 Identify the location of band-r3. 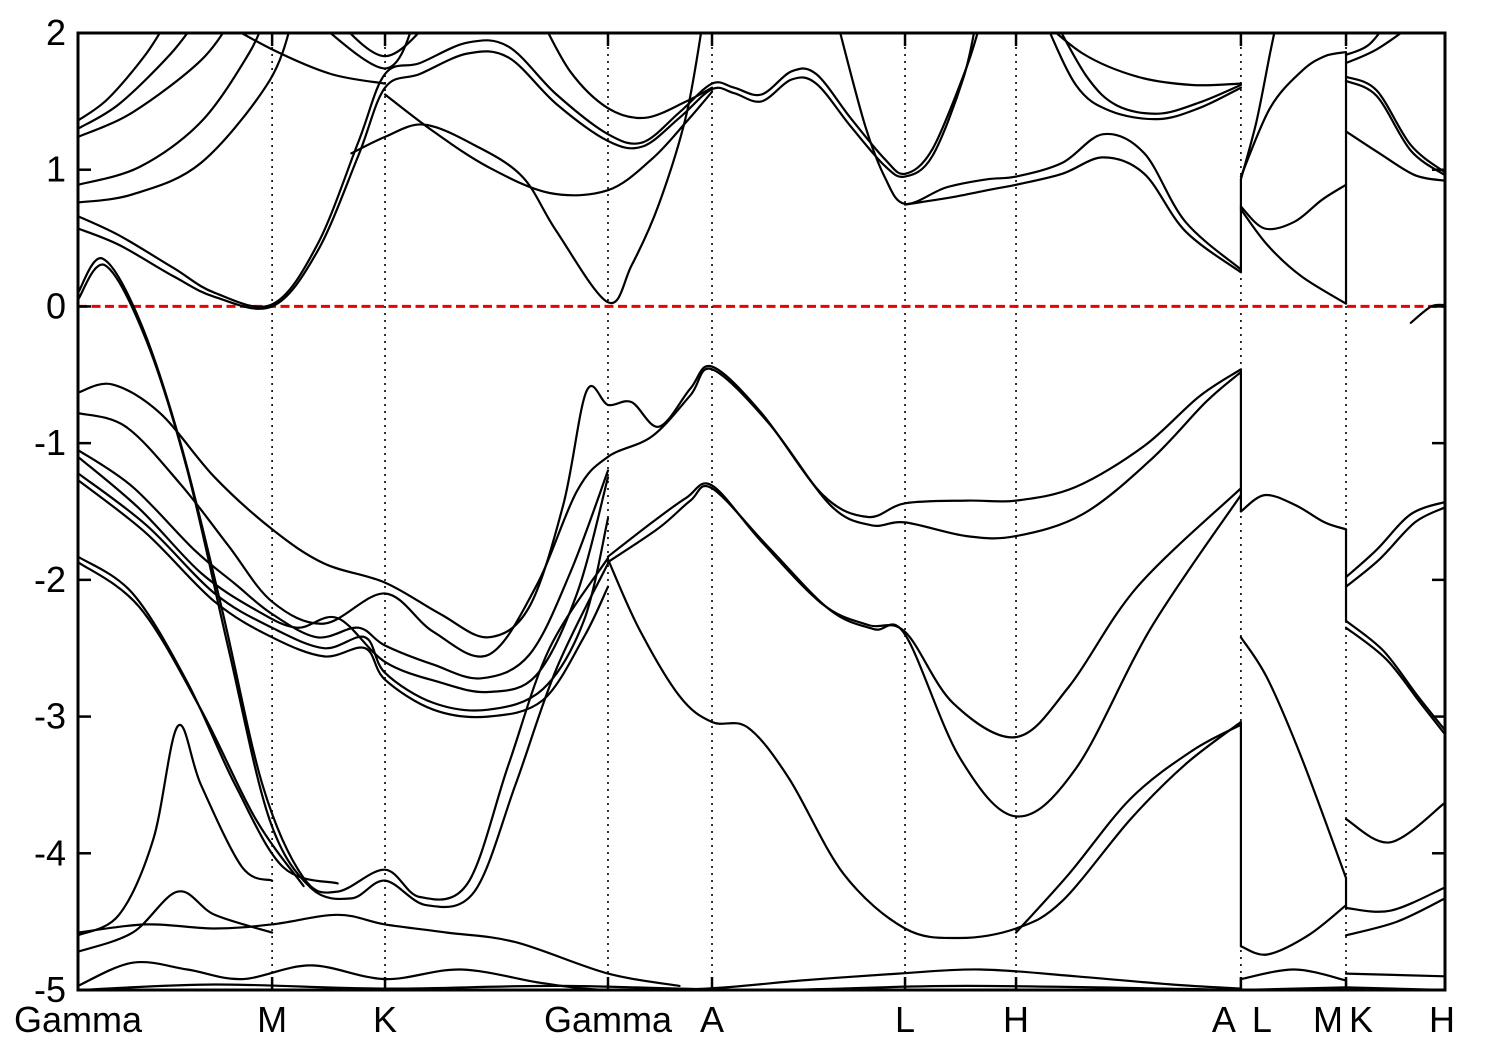
(1394, 124).